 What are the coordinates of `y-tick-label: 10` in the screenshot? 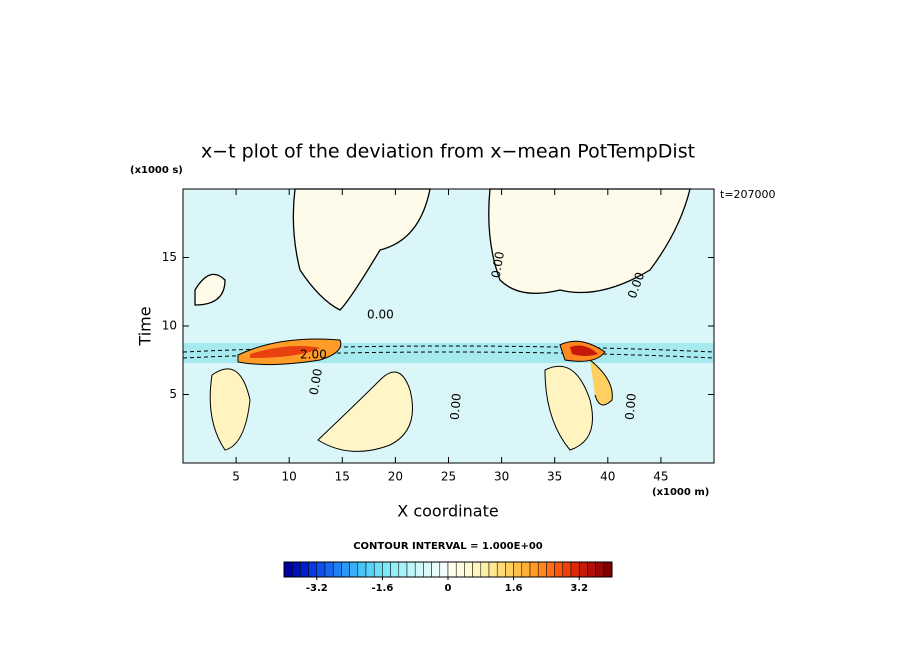 It's located at (169, 326).